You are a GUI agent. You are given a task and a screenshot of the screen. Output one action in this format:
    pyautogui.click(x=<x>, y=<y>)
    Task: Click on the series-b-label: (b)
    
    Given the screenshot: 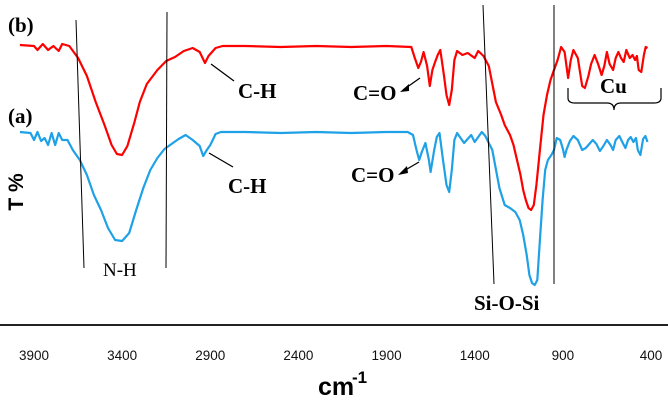 What is the action you would take?
    pyautogui.click(x=21, y=25)
    